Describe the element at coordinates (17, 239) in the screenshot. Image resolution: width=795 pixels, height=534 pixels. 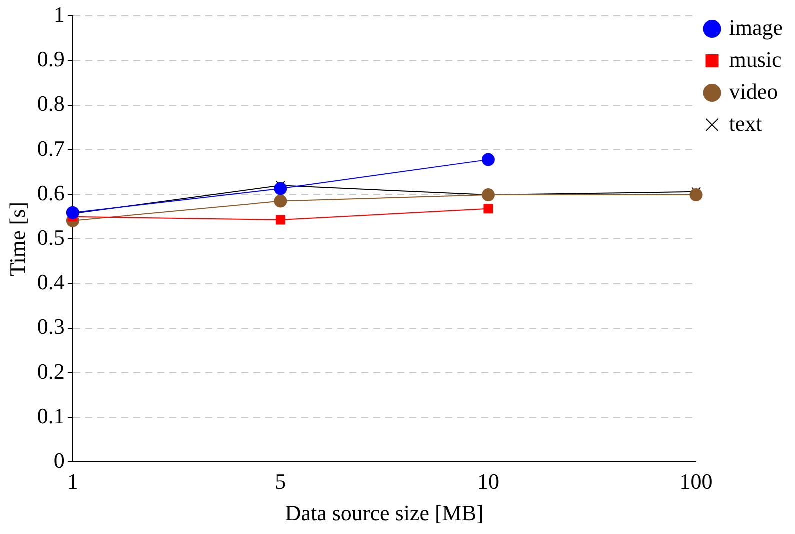
I see `y-axis-title: Time [s]` at that location.